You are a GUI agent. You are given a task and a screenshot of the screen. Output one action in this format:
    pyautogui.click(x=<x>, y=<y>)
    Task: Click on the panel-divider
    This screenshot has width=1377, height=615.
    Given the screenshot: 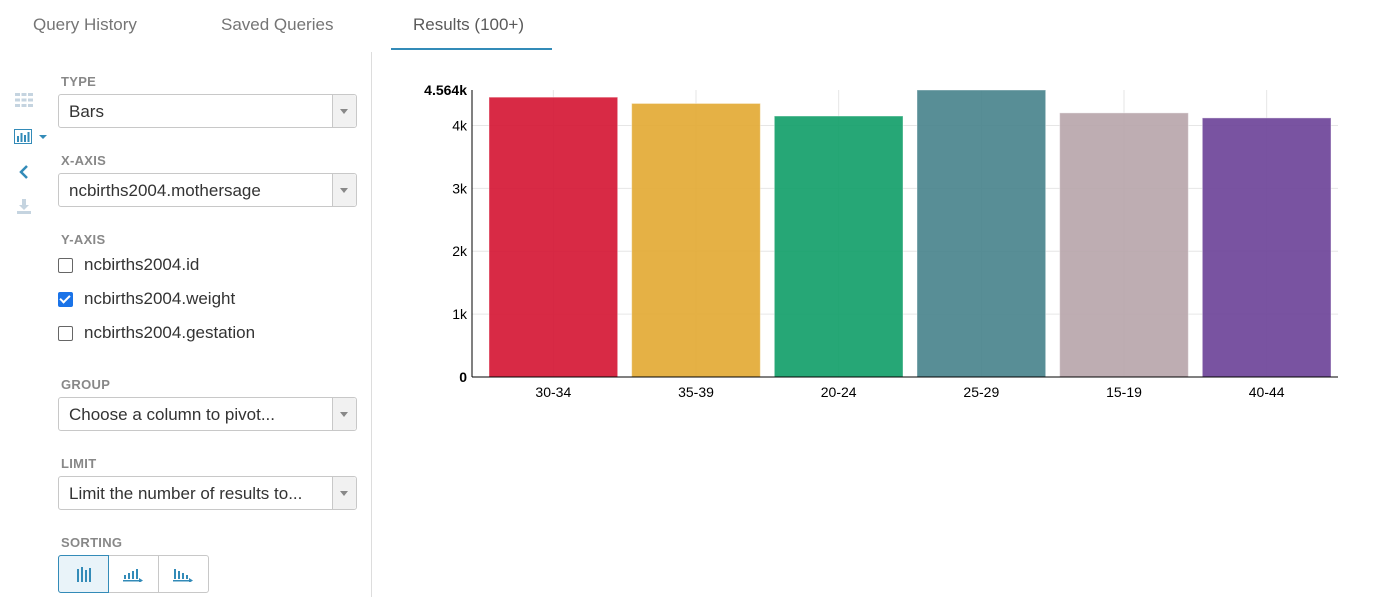 What is the action you would take?
    pyautogui.click(x=371, y=324)
    